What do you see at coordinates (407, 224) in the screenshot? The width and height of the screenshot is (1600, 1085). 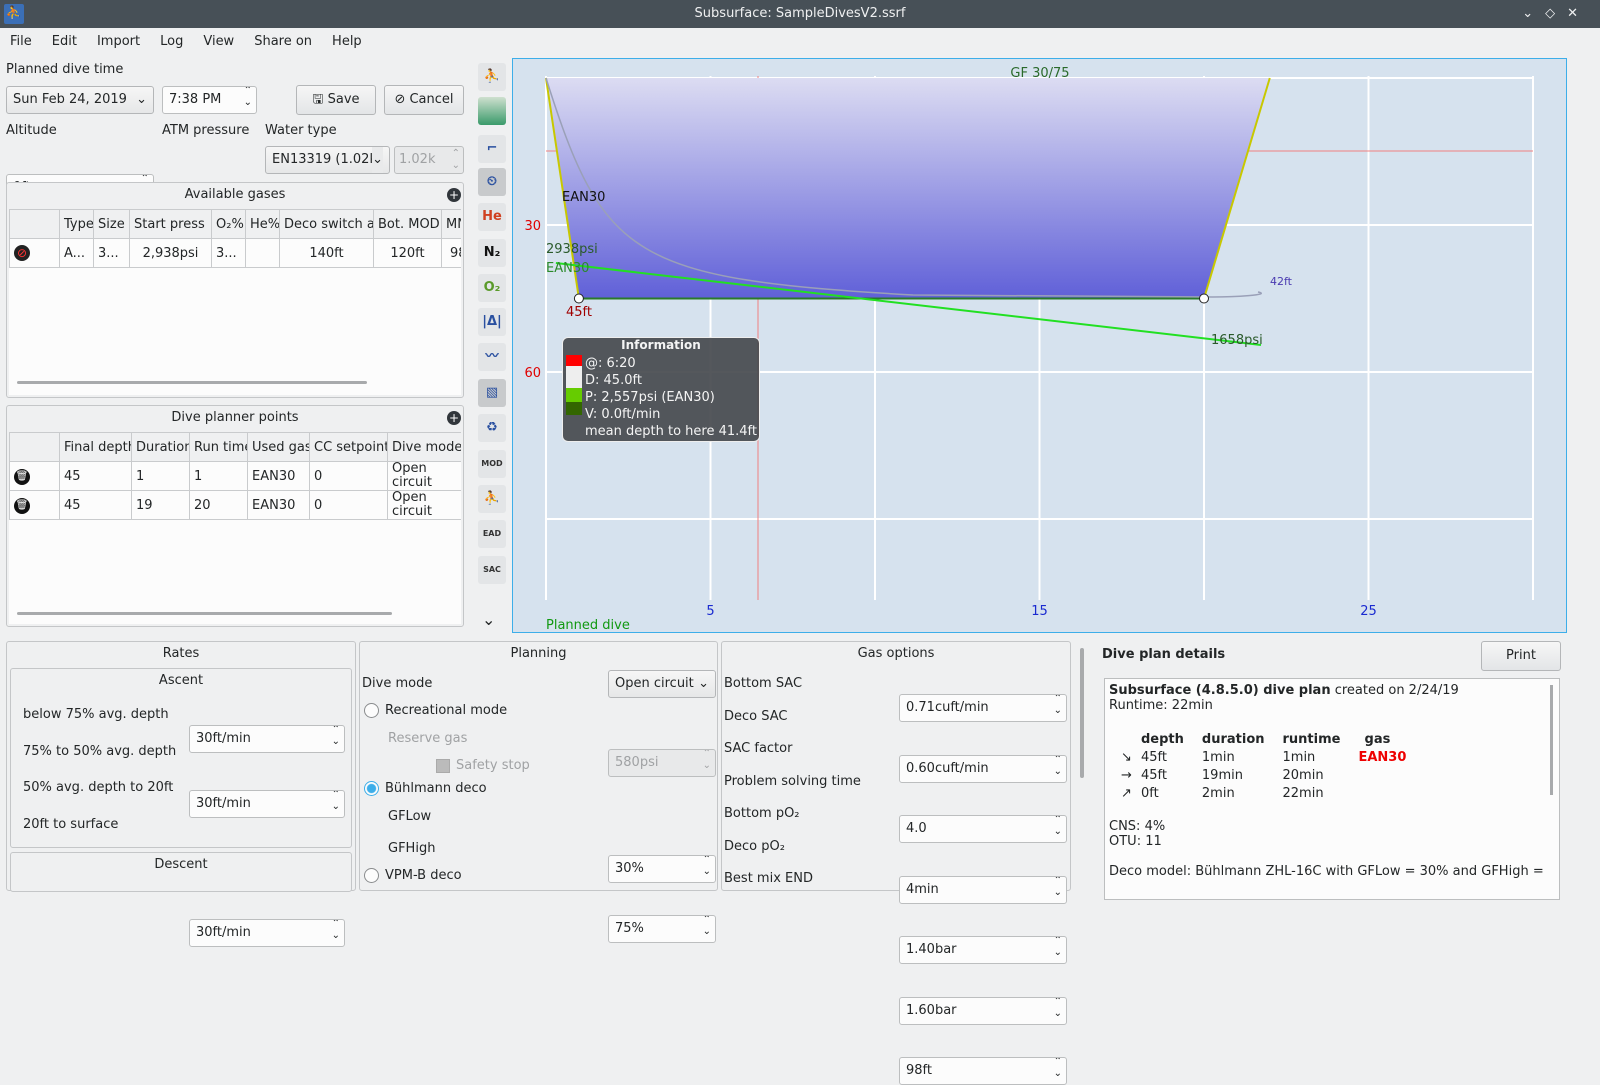 I see `column-header: Bot. MOD` at bounding box center [407, 224].